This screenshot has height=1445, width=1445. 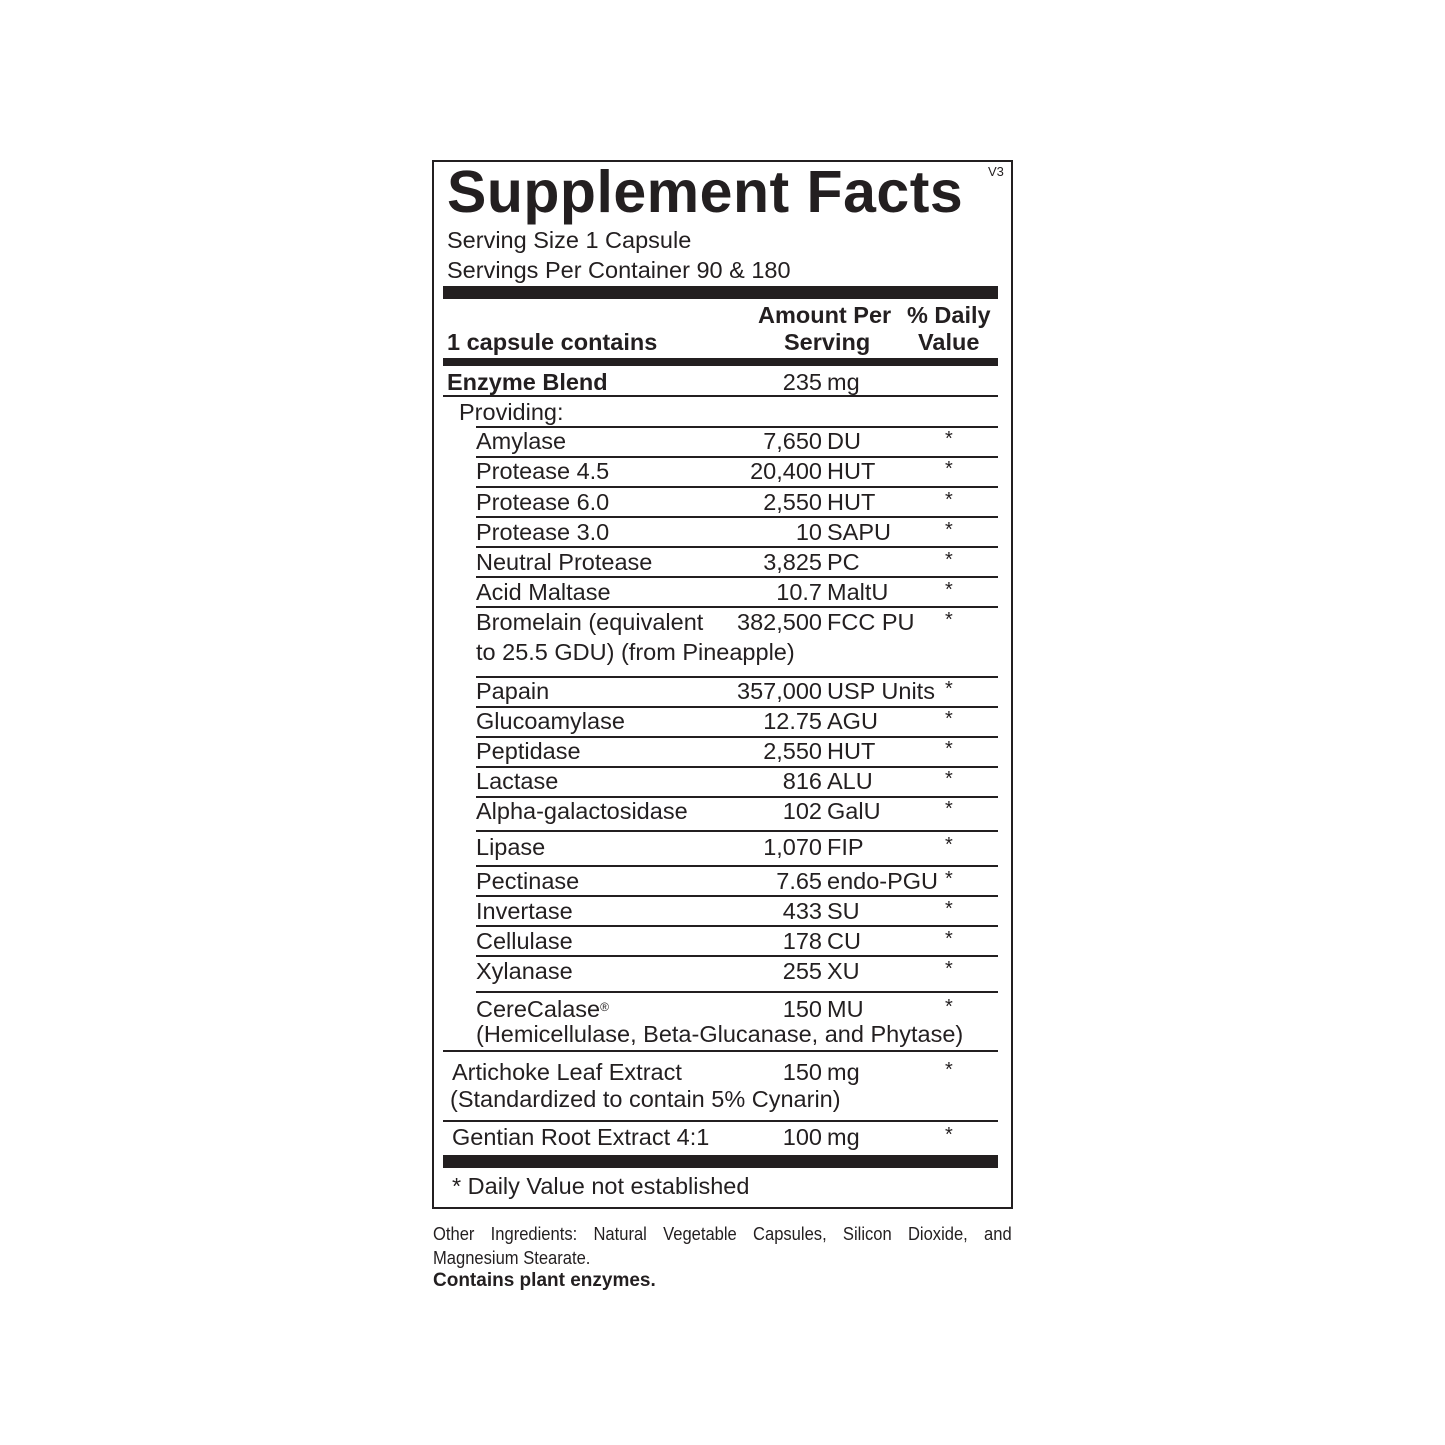 I want to click on ingredient-unit: DU, so click(x=844, y=441).